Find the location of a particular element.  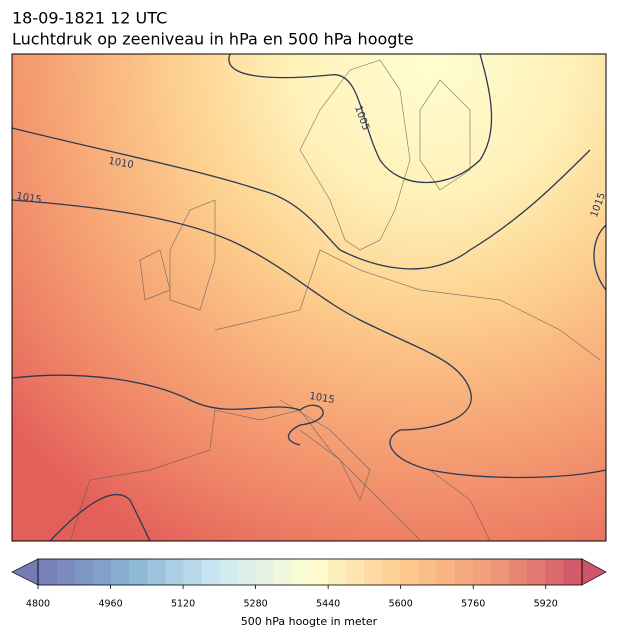

colorbar-tick-label: 5280 is located at coordinates (256, 604).